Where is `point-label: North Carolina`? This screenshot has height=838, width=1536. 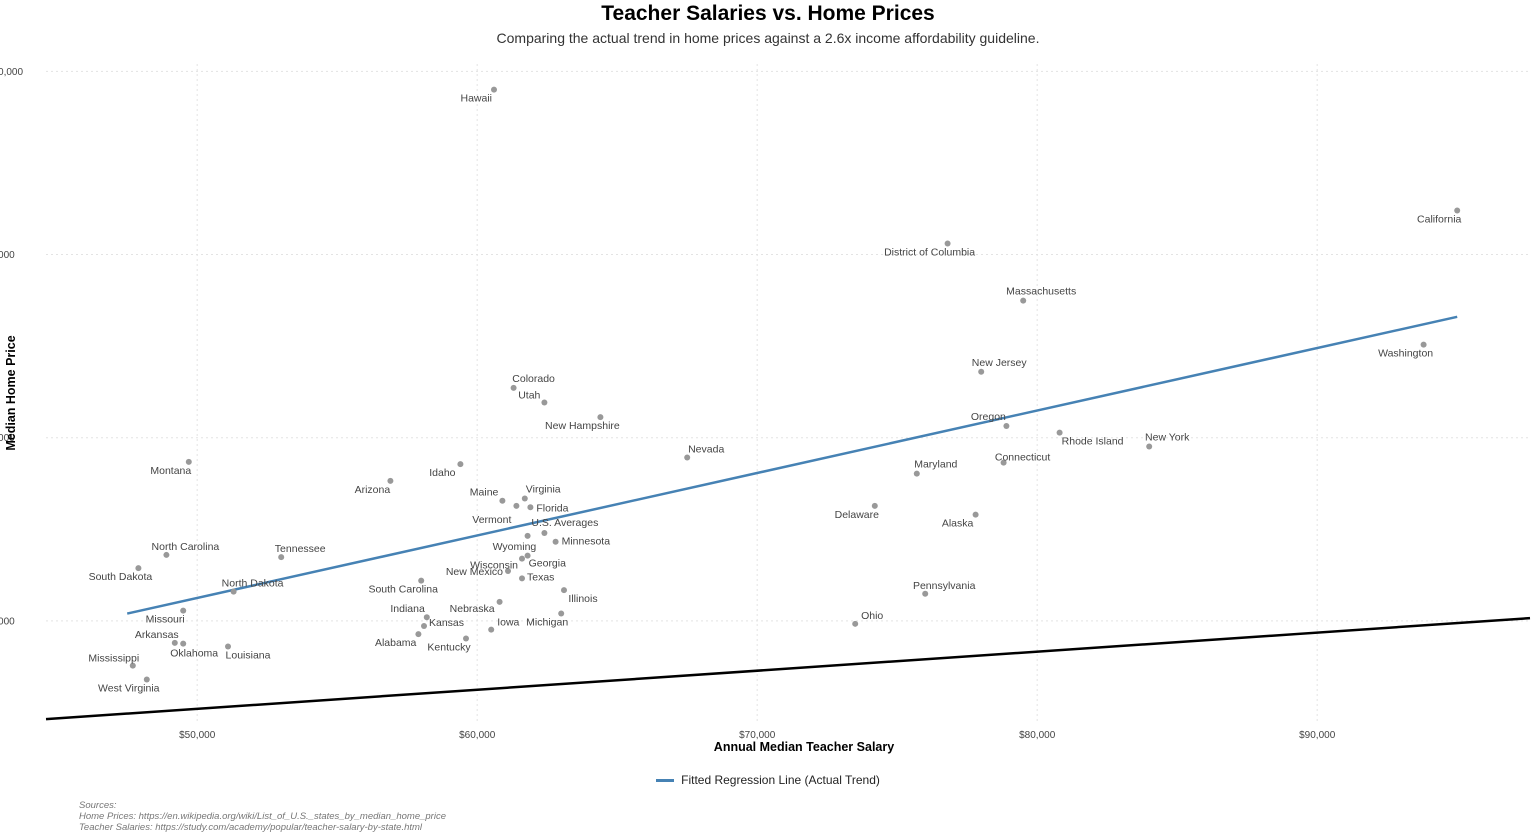 point-label: North Carolina is located at coordinates (186, 547).